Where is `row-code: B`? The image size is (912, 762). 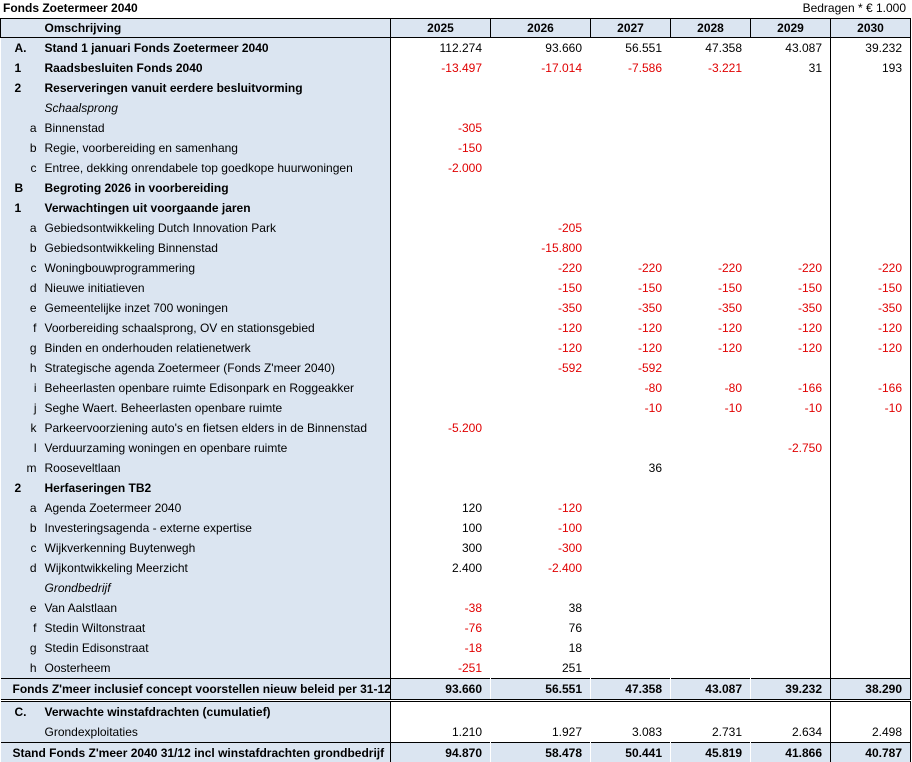 row-code: B is located at coordinates (20, 188).